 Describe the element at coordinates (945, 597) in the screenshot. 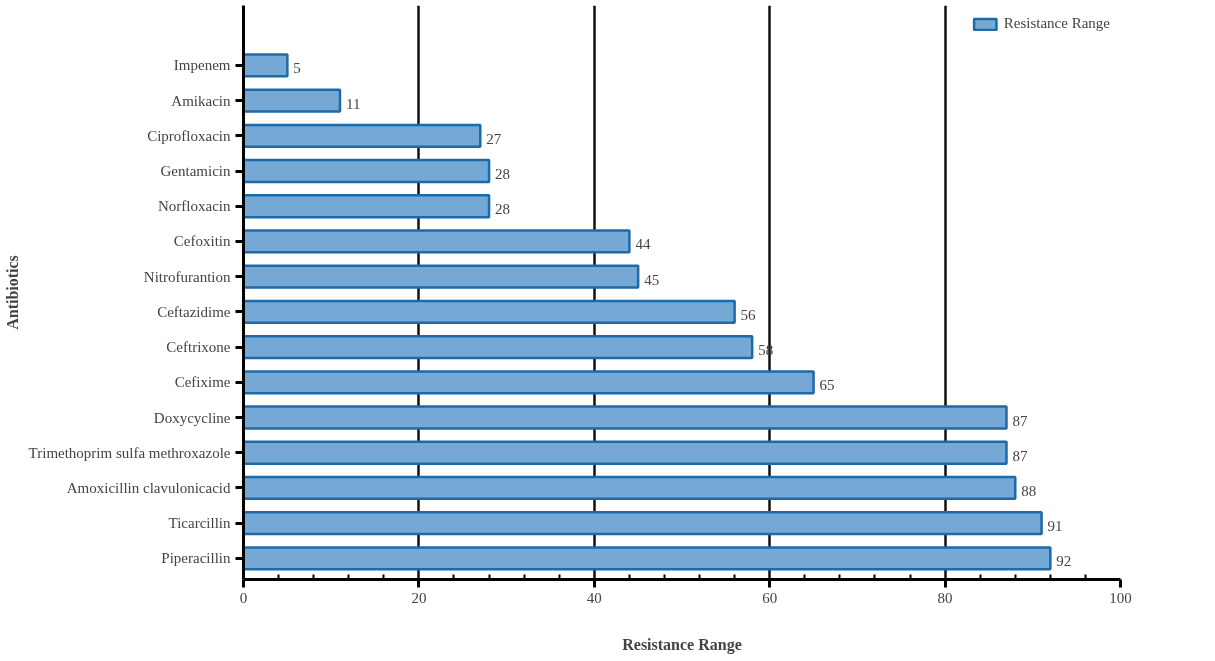

I see `x-tick-label: 80` at that location.